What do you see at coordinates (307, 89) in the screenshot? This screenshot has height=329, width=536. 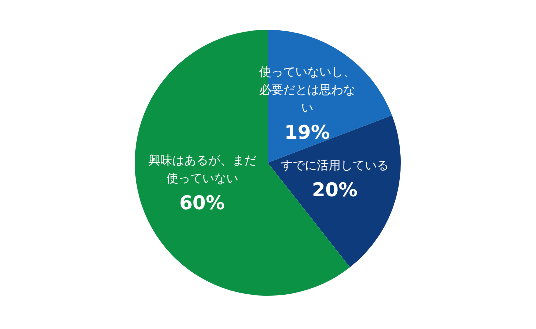 I see `slice-label: 使っていないし、必要だとは思わない` at bounding box center [307, 89].